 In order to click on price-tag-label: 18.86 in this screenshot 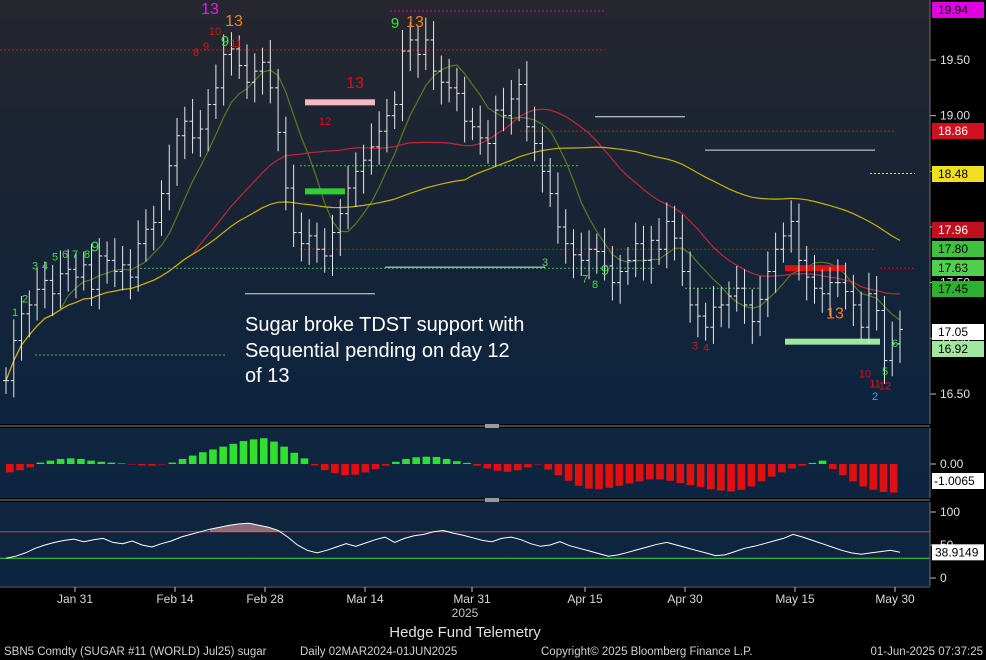, I will do `click(953, 131)`.